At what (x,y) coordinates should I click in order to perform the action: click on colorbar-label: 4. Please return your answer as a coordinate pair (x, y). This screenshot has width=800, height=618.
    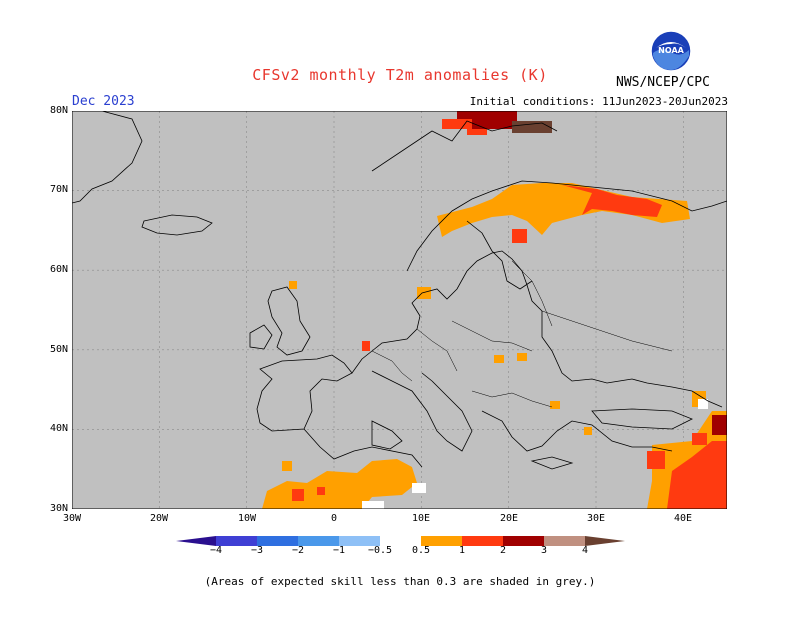
    Looking at the image, I should click on (585, 550).